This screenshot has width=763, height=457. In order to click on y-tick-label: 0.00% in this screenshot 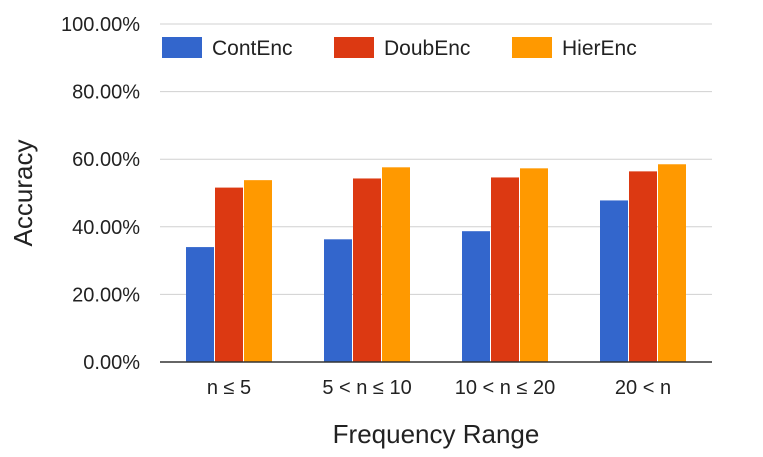, I will do `click(111, 363)`.